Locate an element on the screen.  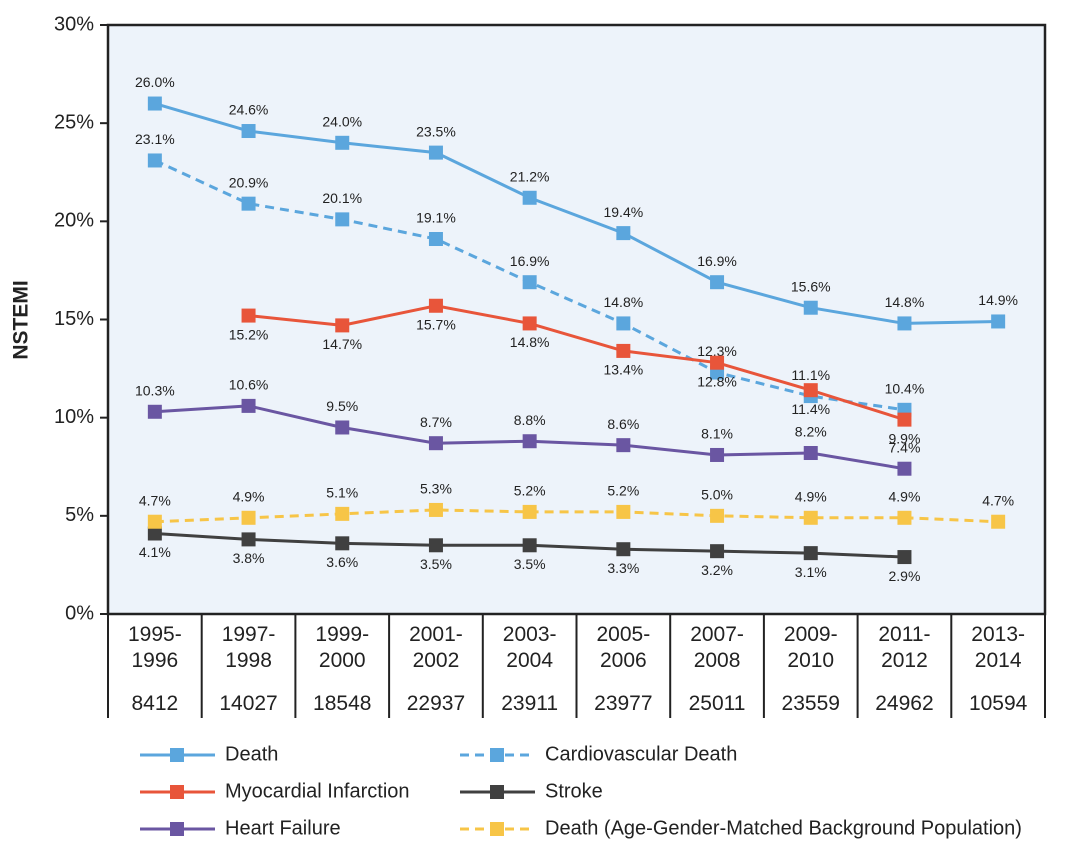
sample-size: 22937 is located at coordinates (436, 703).